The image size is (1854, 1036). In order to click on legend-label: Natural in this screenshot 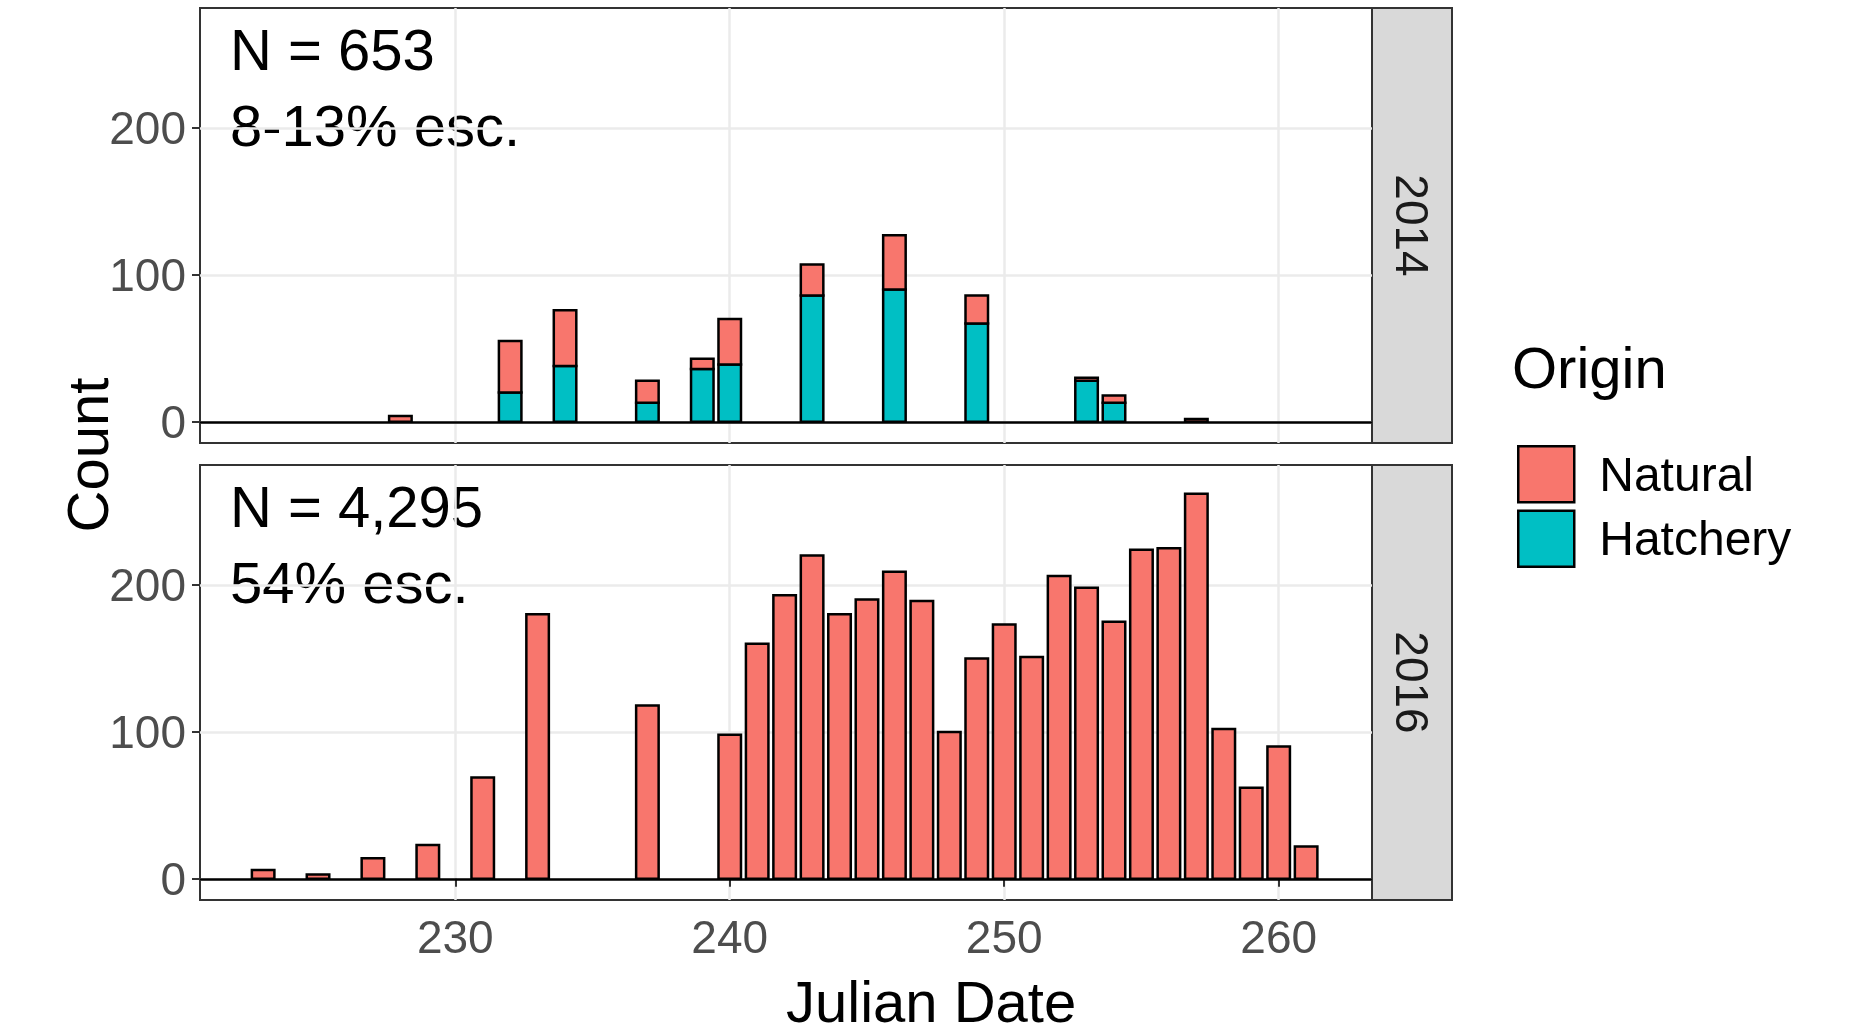, I will do `click(1676, 474)`.